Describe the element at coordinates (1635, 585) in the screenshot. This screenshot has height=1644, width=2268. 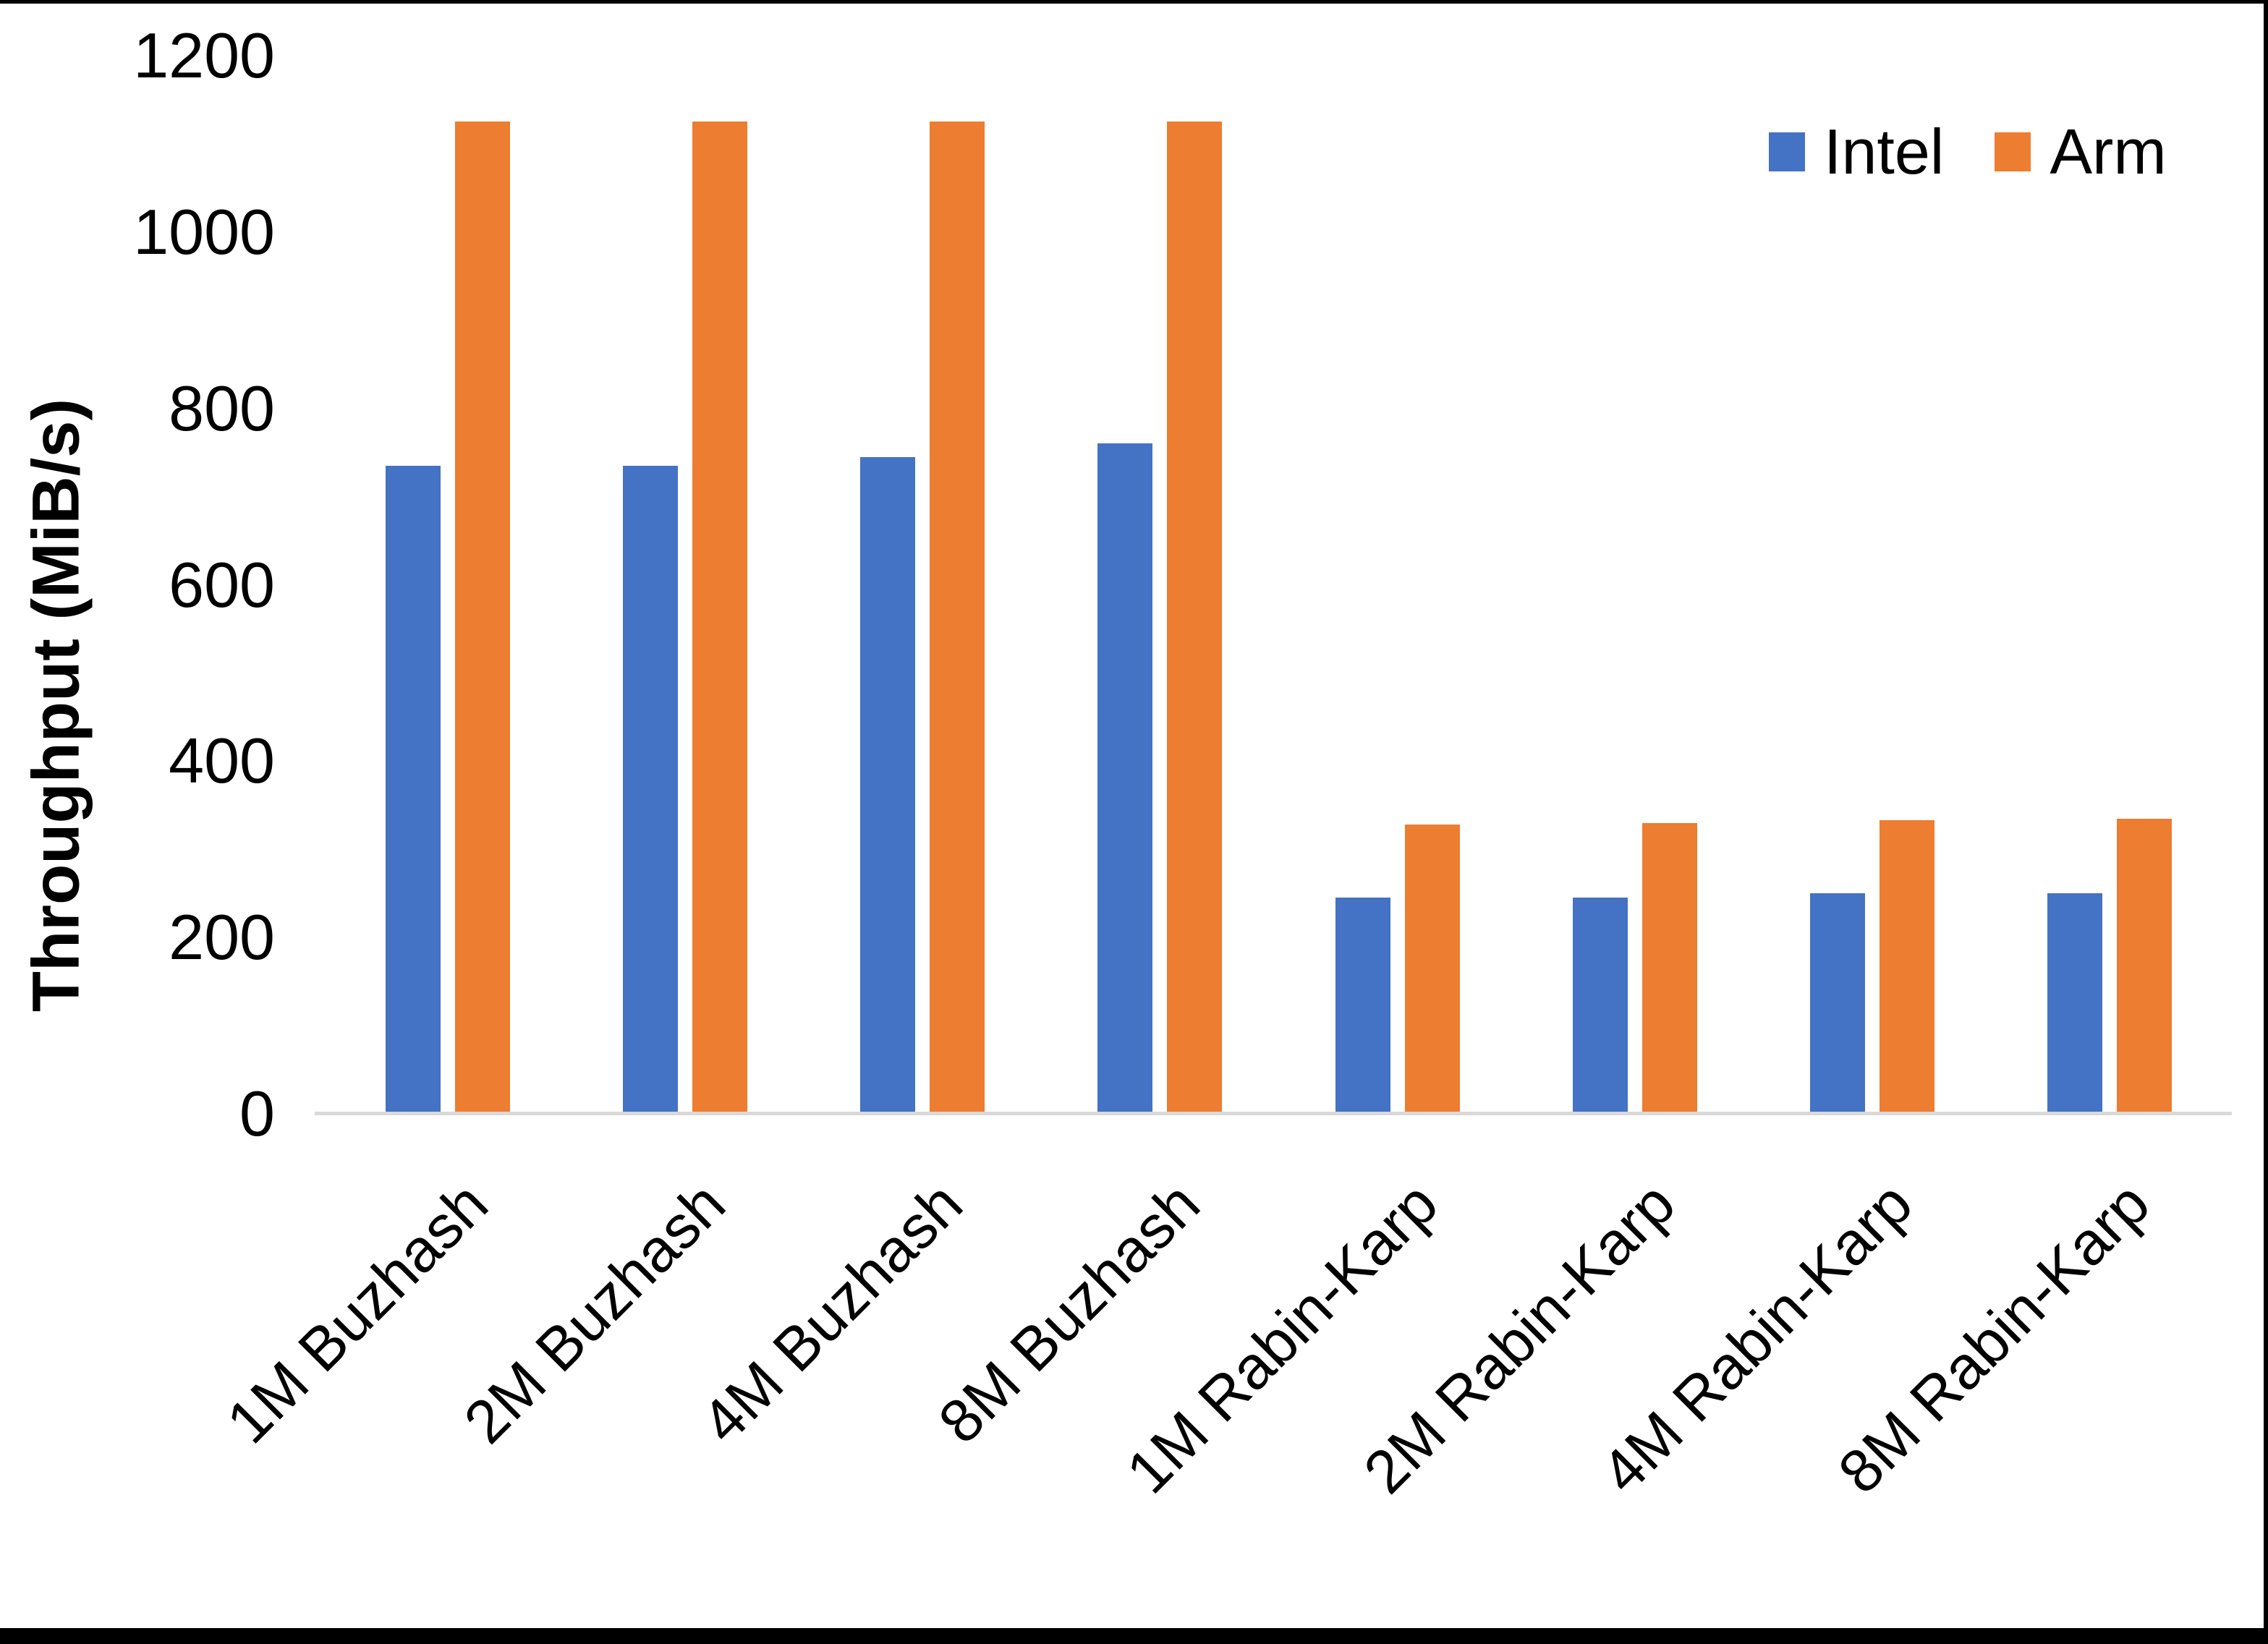
I see `category-group-2m-rabin-karp` at that location.